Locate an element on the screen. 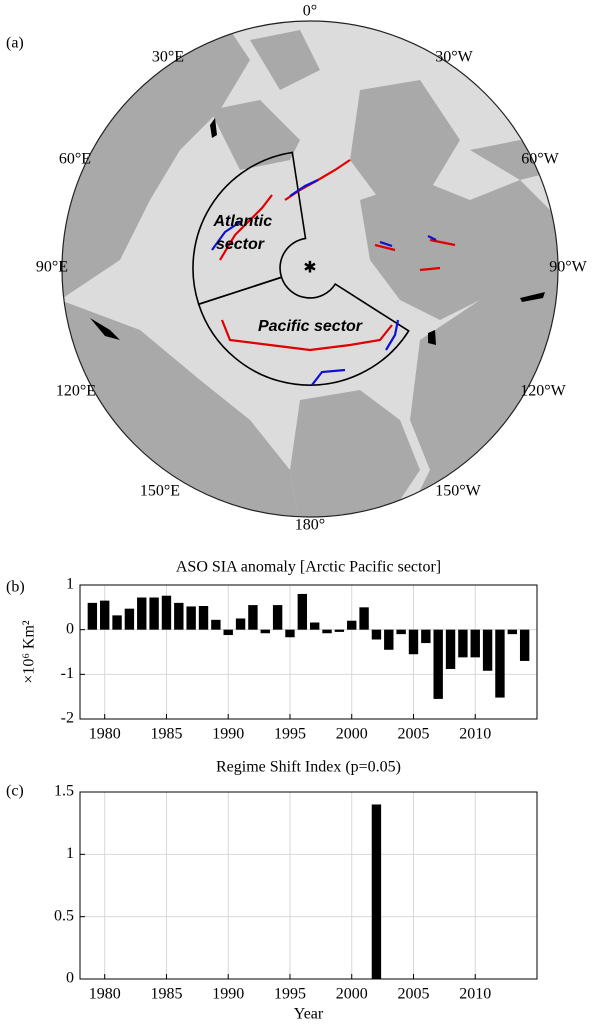 This screenshot has width=606, height=1028. ice-edges is located at coordinates (333, 272).